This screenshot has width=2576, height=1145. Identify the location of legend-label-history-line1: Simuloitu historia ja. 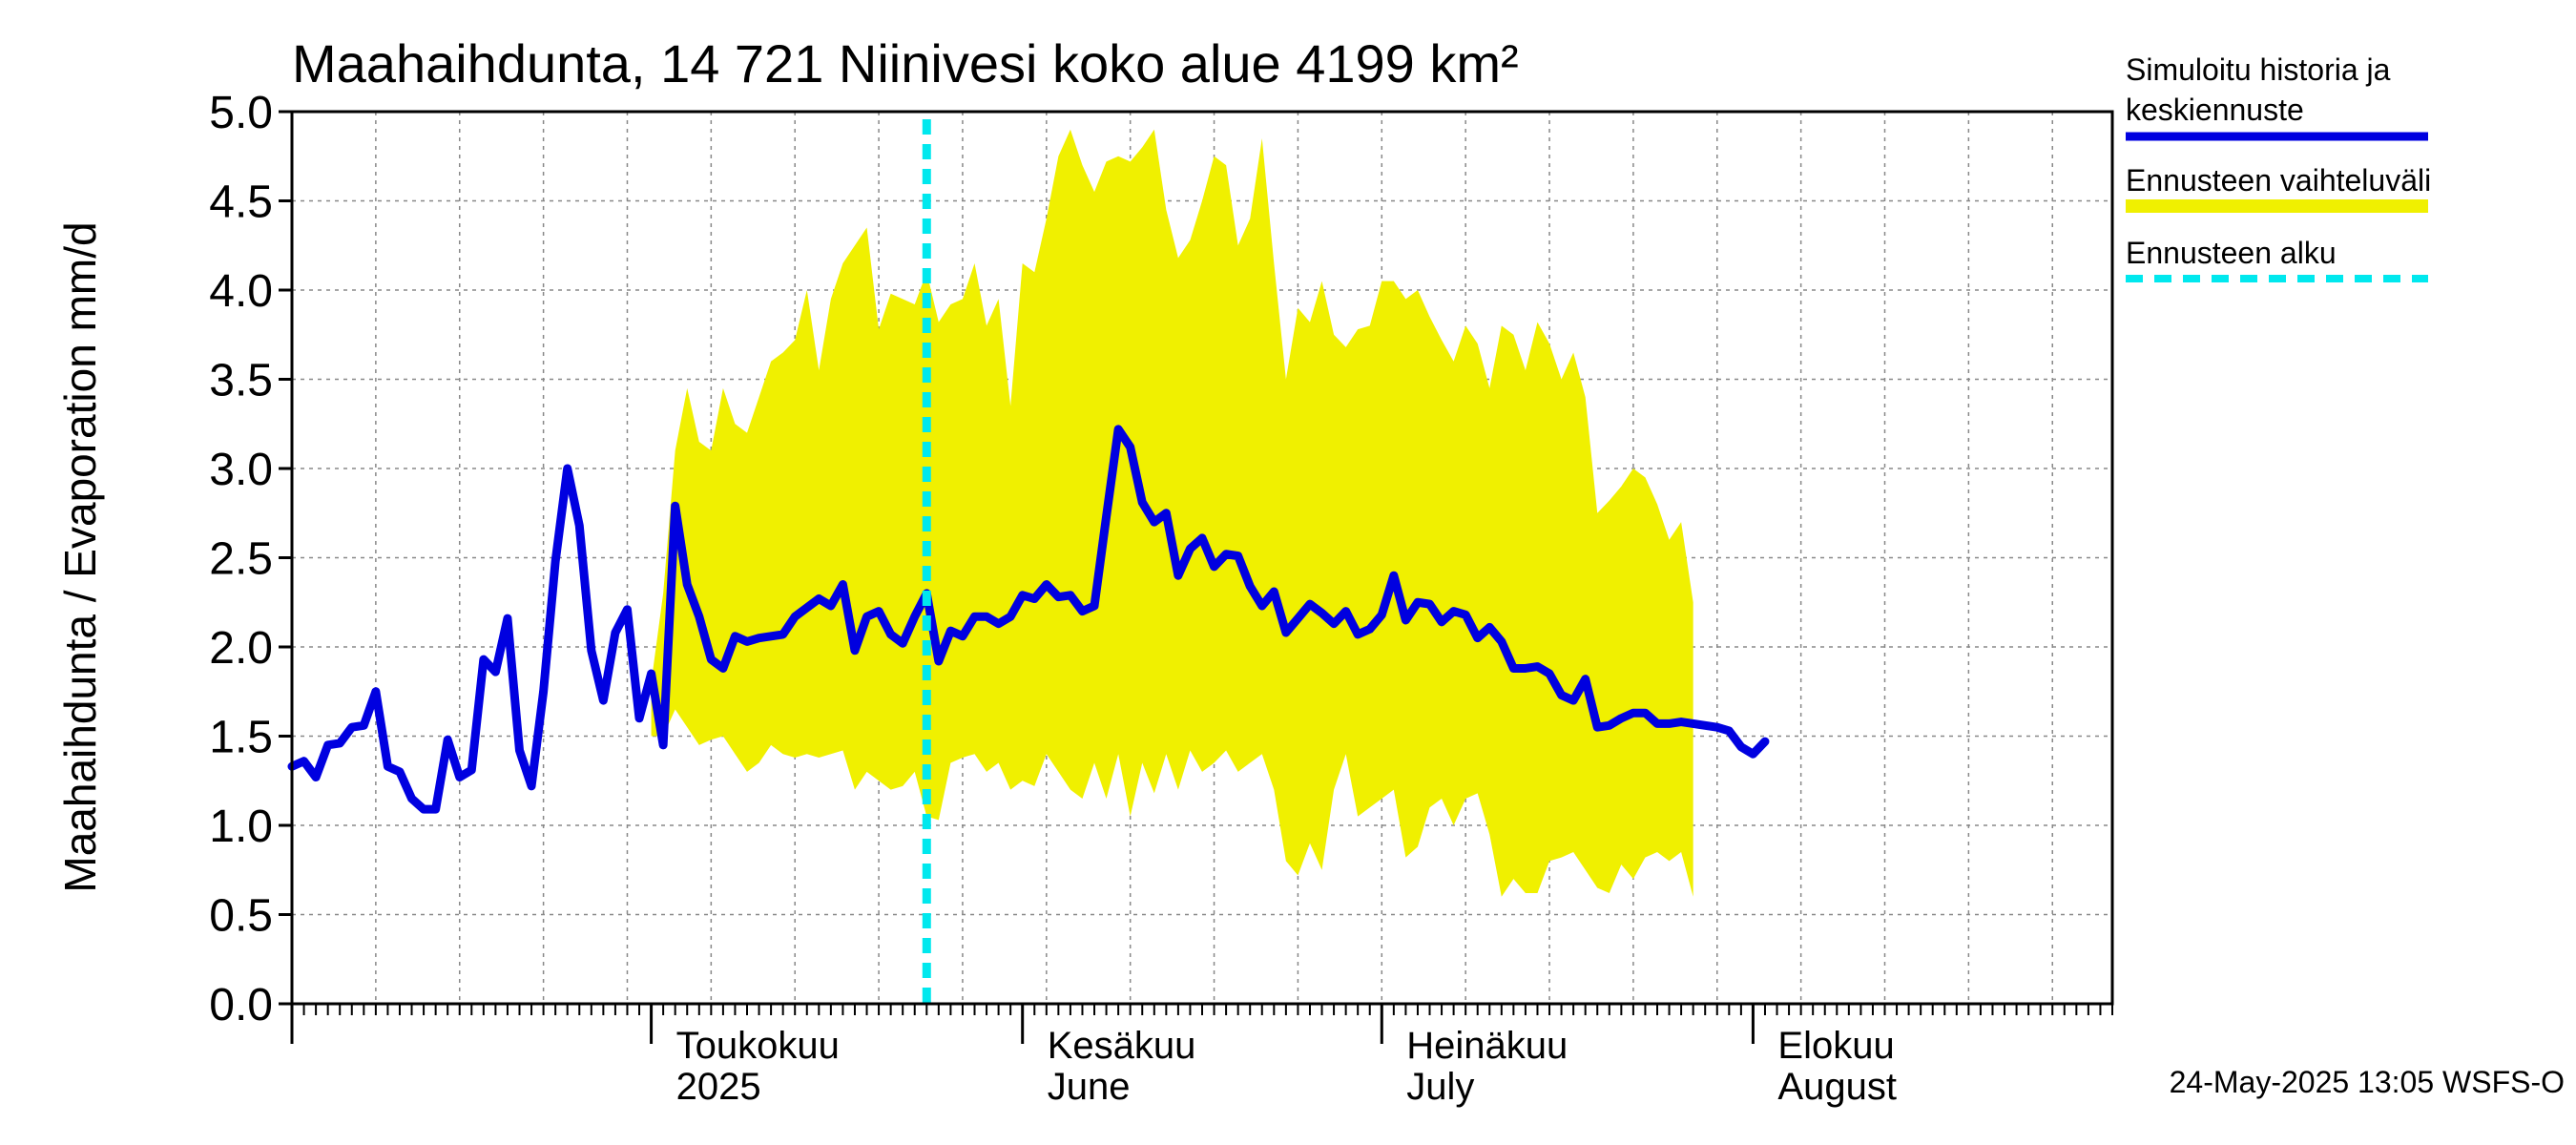
(2258, 69).